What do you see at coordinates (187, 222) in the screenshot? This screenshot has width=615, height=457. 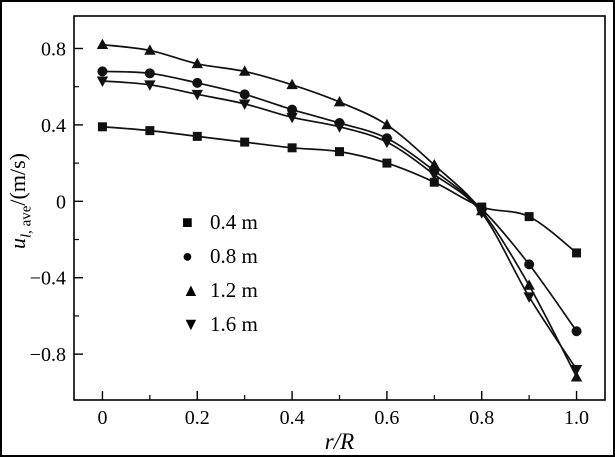 I see `square-marker-icon: ■` at bounding box center [187, 222].